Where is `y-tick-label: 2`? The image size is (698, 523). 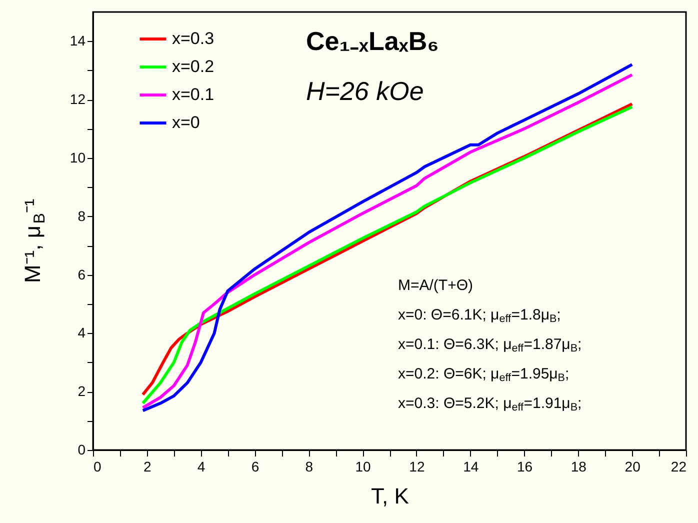
y-tick-label: 2 is located at coordinates (82, 391).